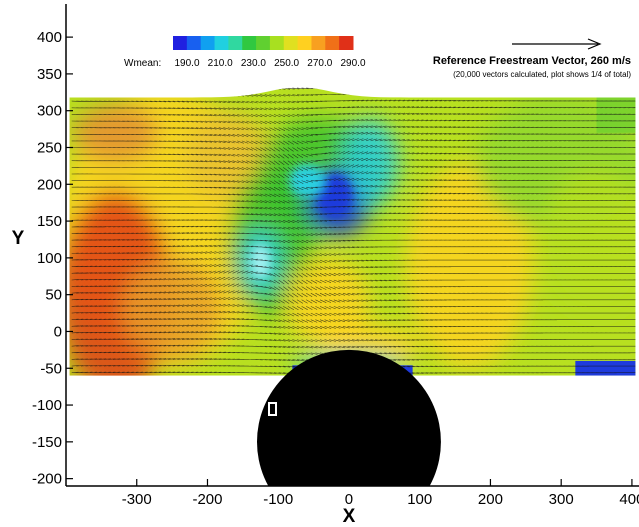  Describe the element at coordinates (142, 63) in the screenshot. I see `legend-label: Wmean:` at that location.